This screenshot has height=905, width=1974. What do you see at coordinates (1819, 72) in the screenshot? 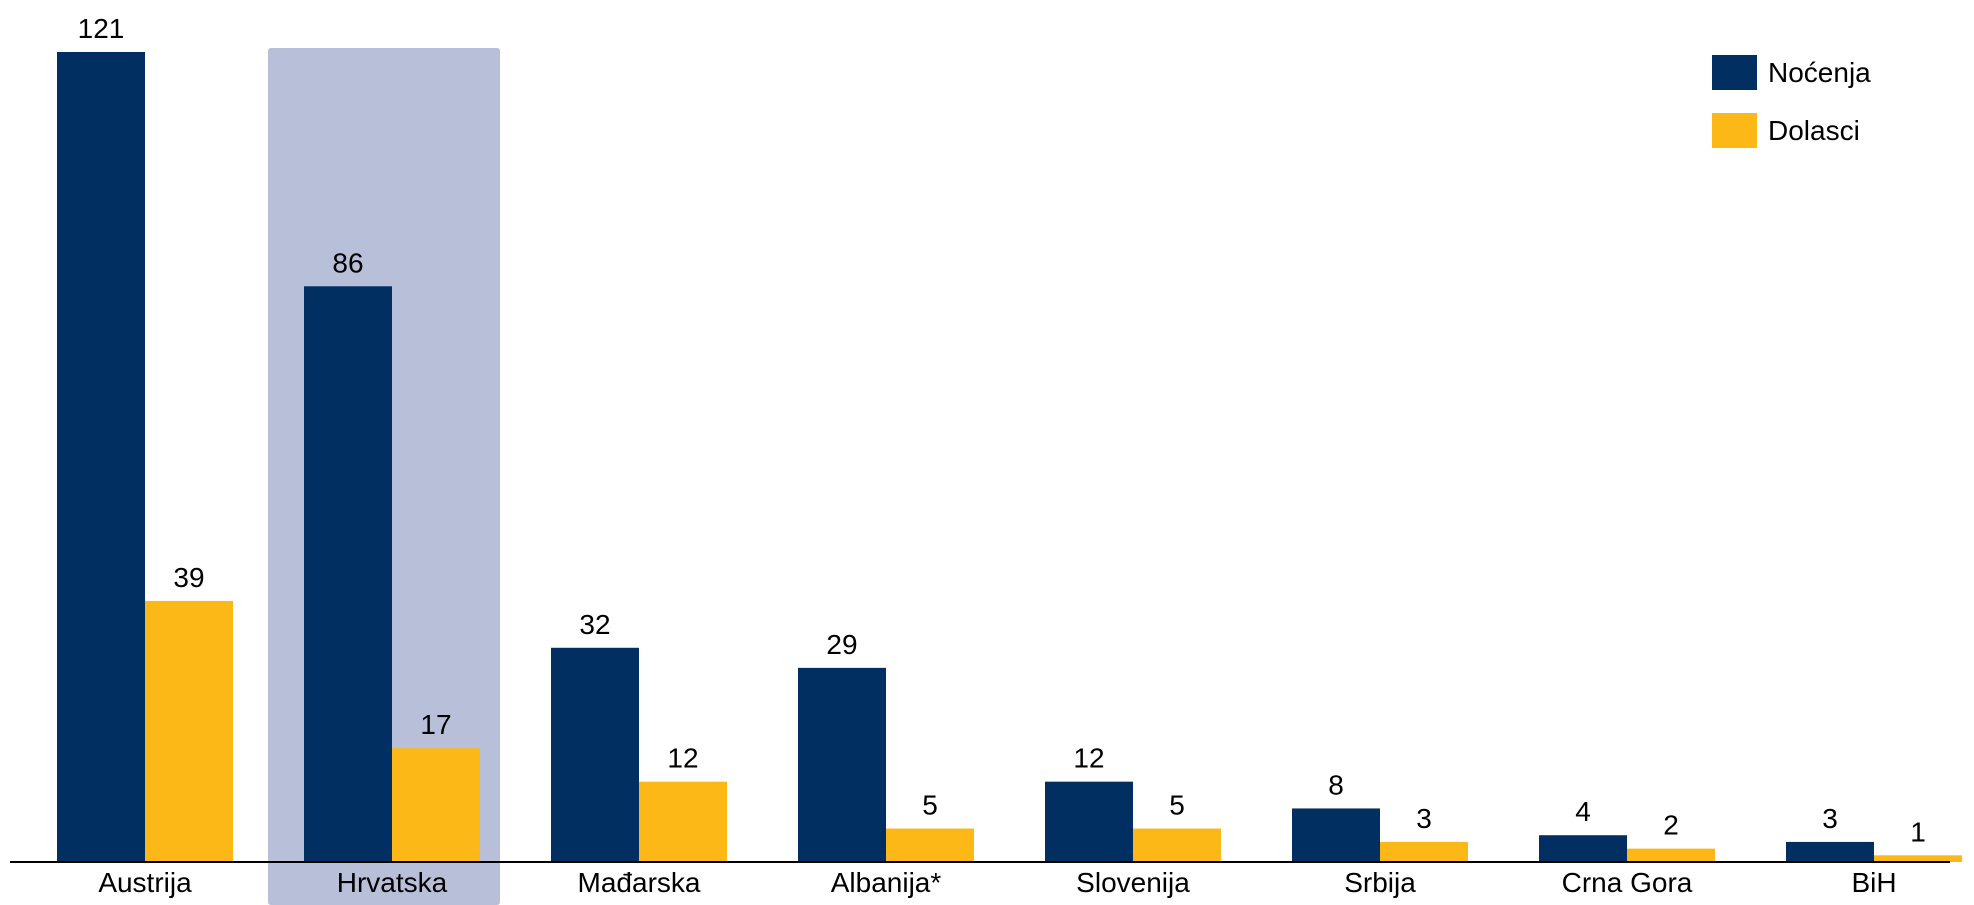
I see `legend-label-noćenja: Noćenja` at bounding box center [1819, 72].